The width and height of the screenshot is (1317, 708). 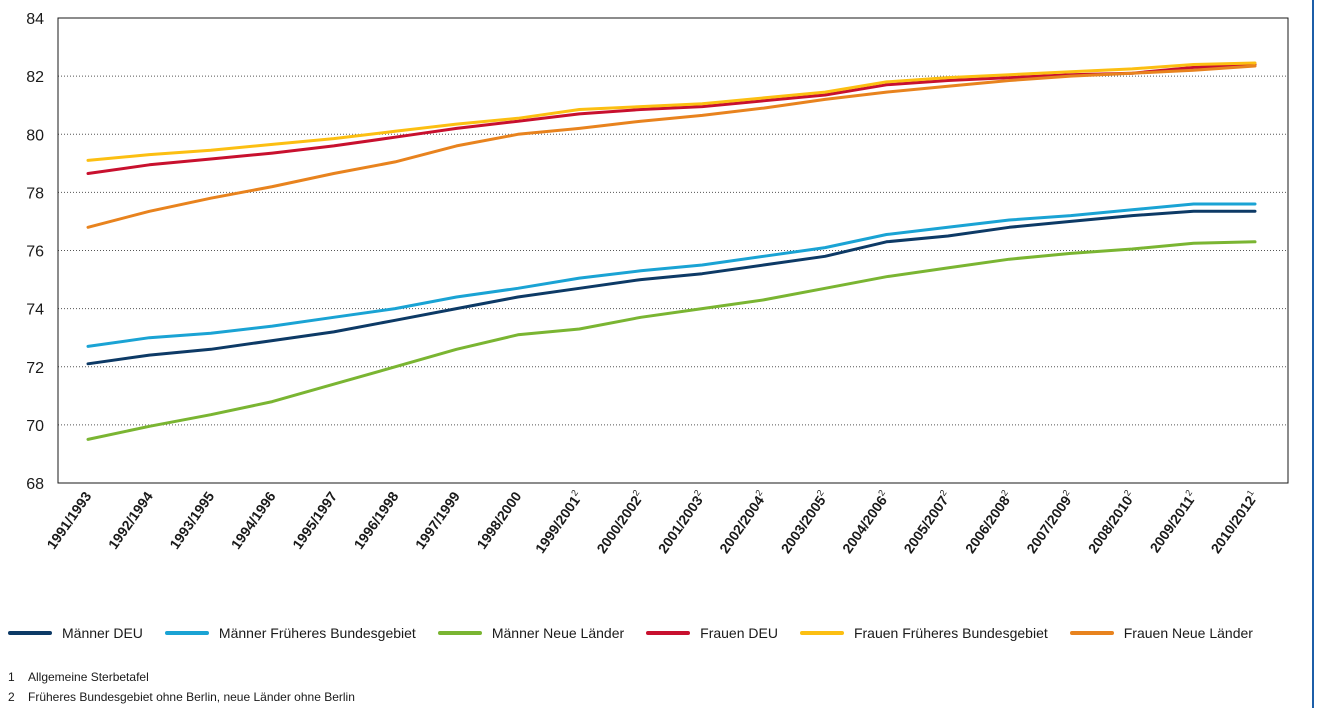 What do you see at coordinates (35, 426) in the screenshot?
I see `y-tick-label: 70` at bounding box center [35, 426].